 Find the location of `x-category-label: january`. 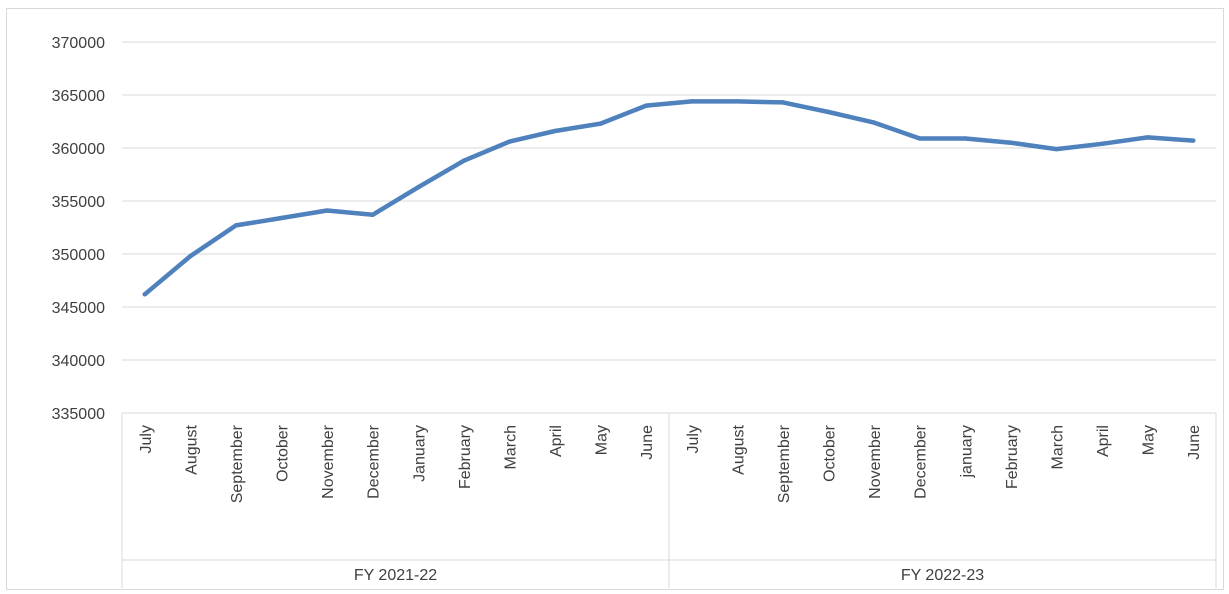

x-category-label: january is located at coordinates (966, 451).